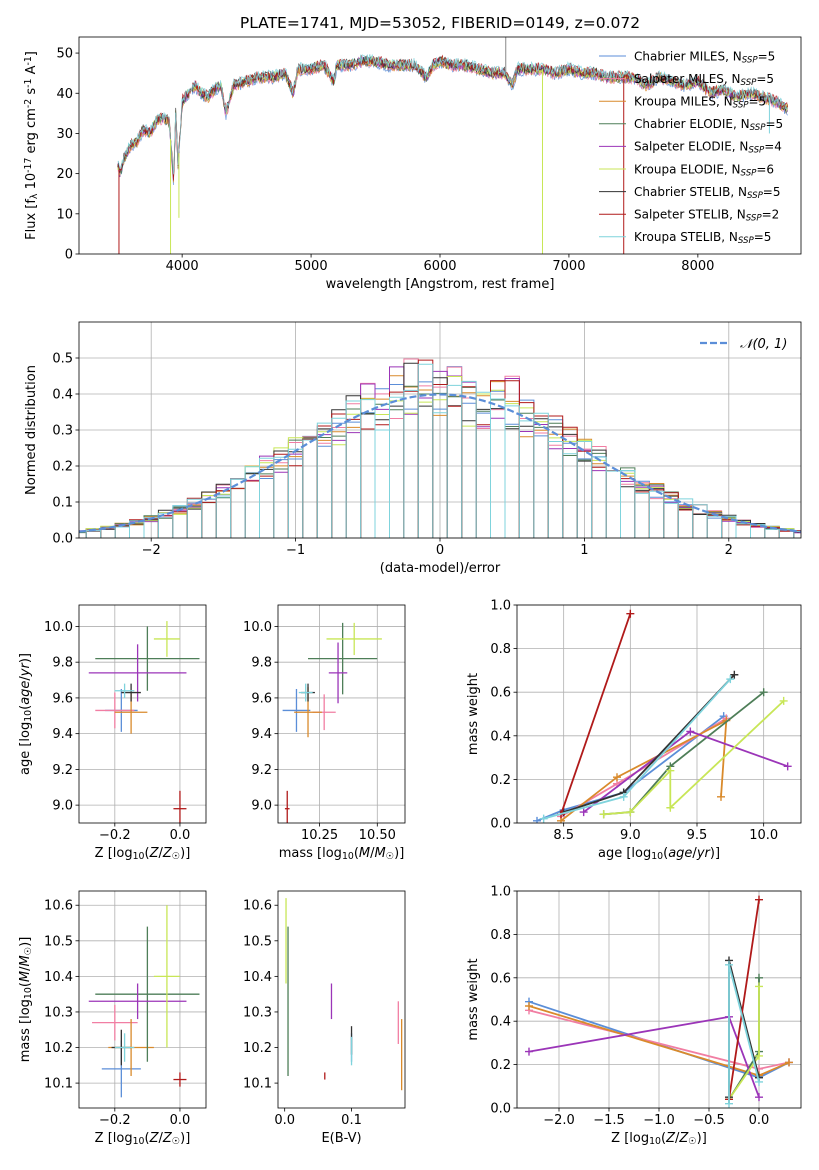 This screenshot has height=1170, width=819. What do you see at coordinates (440, 568) in the screenshot?
I see `x-axis-label: (data-model)/error` at bounding box center [440, 568].